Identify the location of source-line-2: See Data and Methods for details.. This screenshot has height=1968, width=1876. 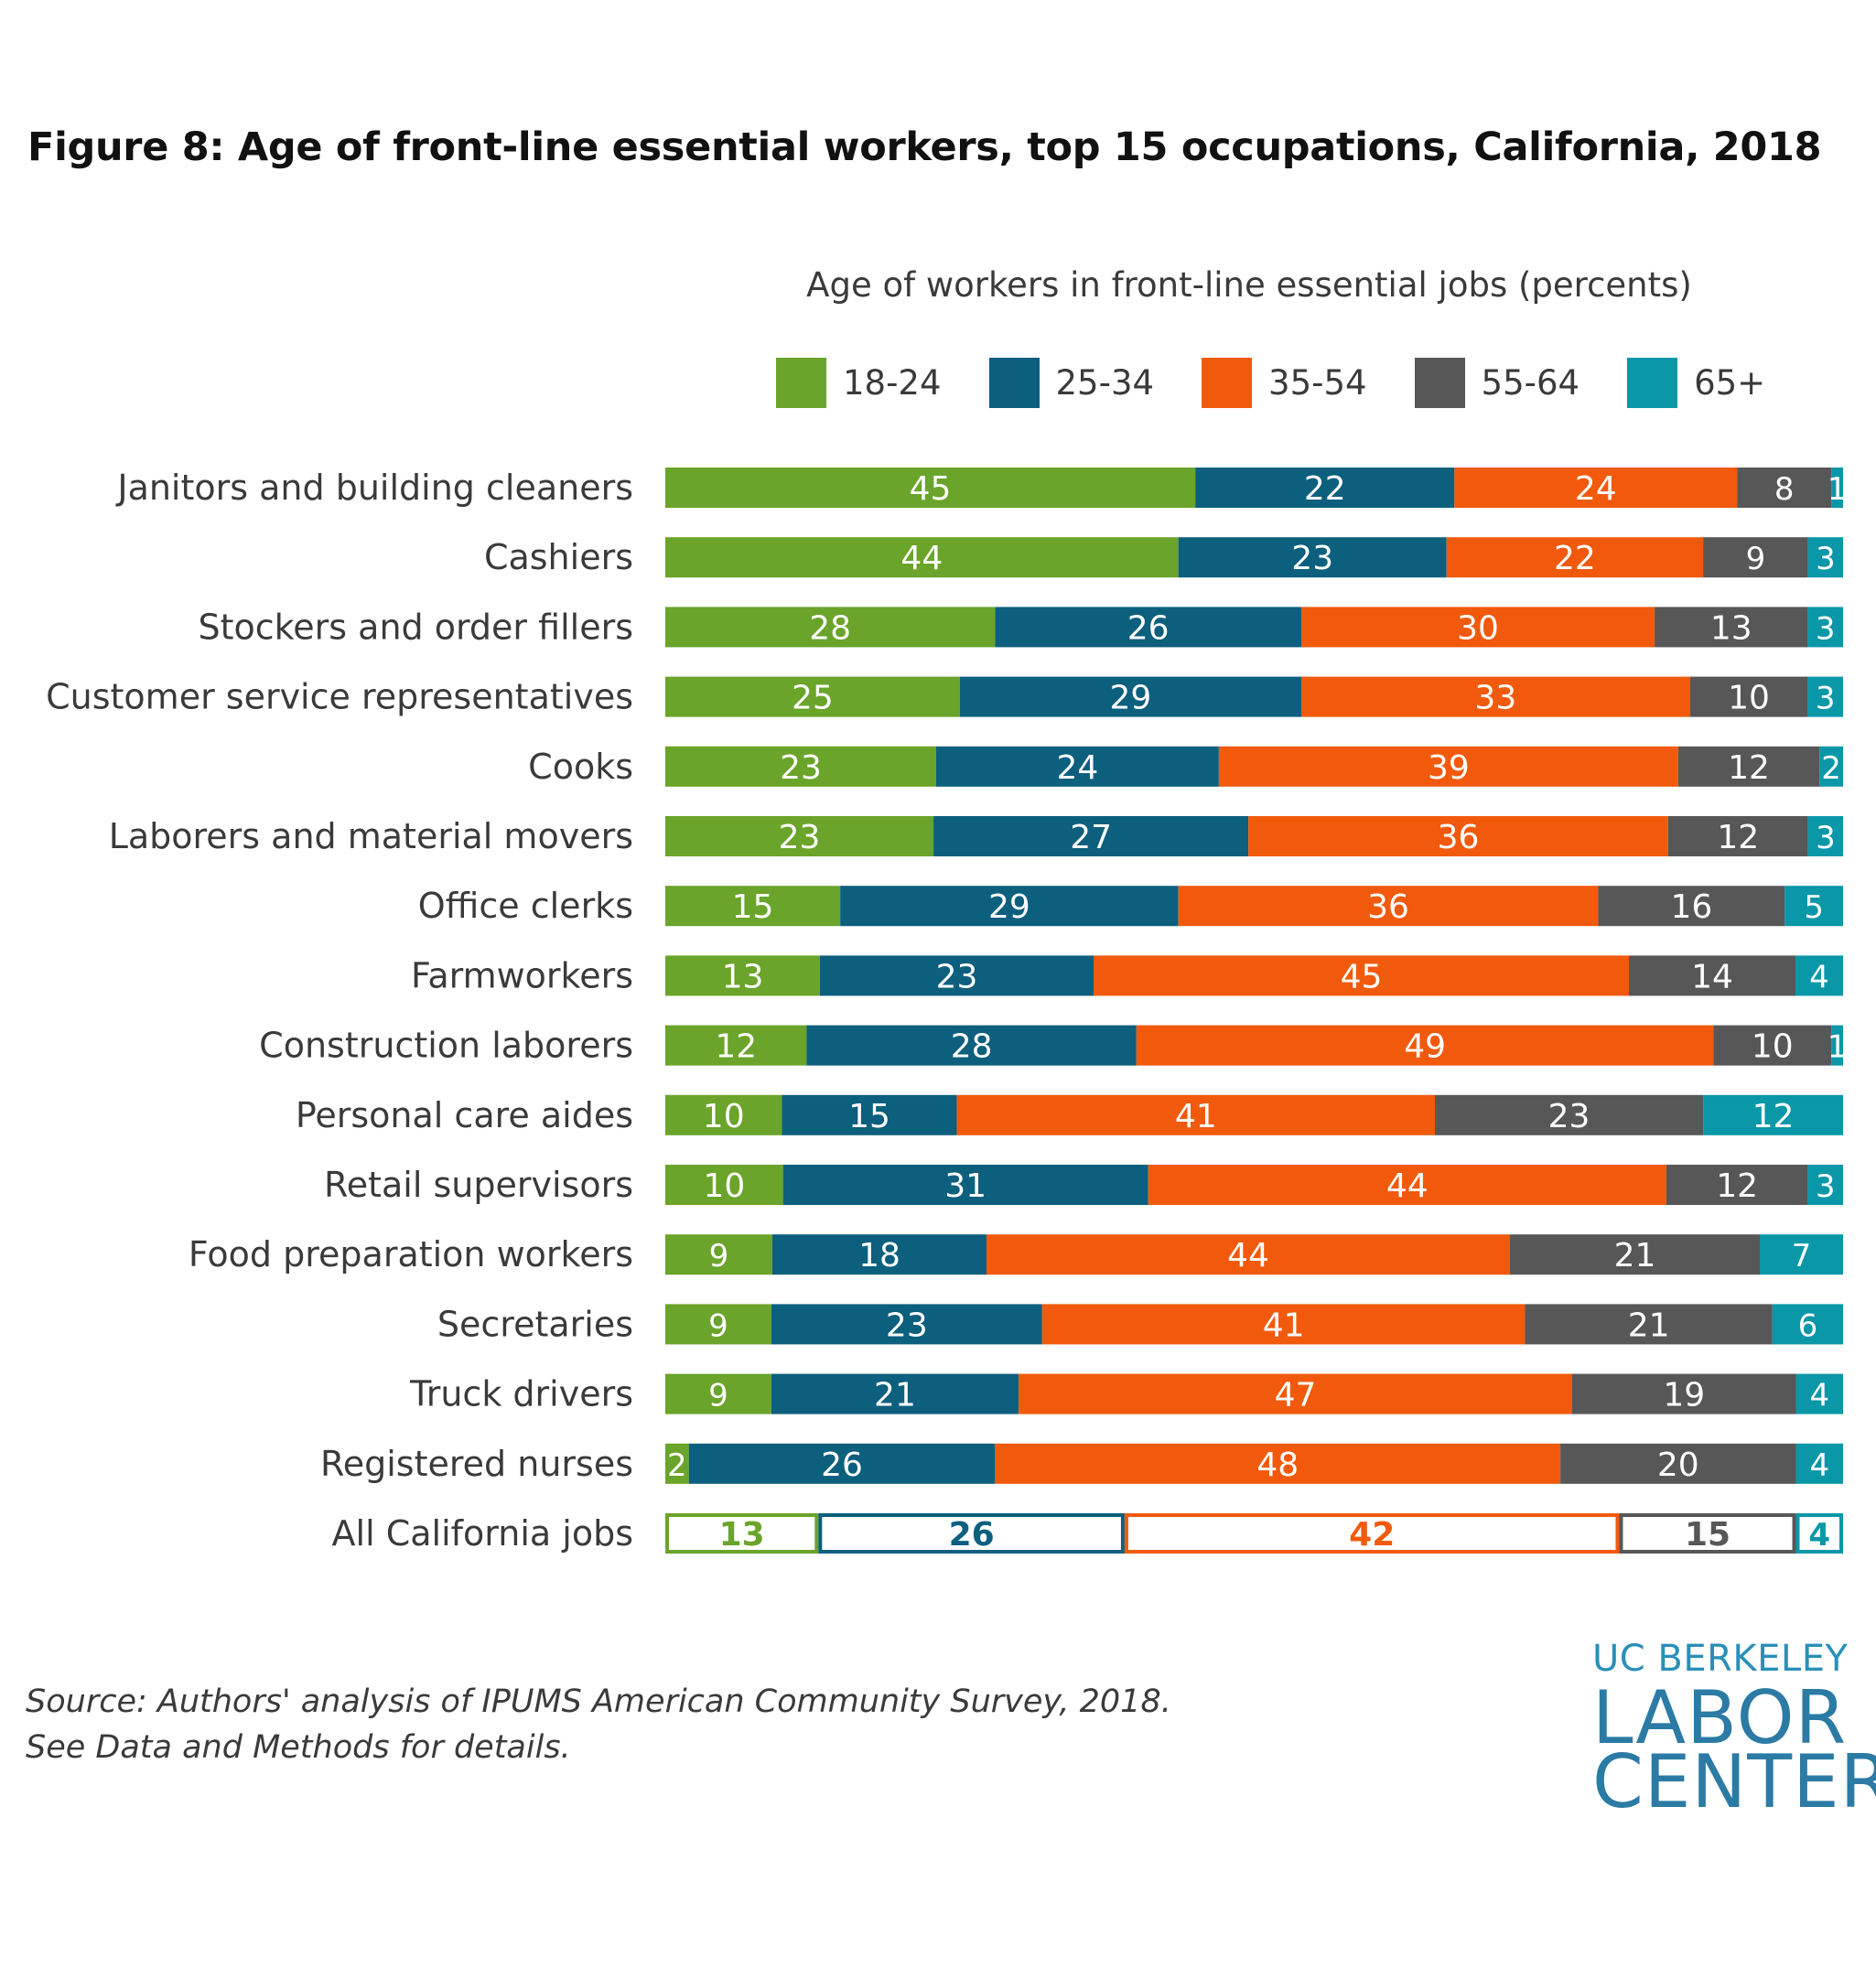
(299, 1747).